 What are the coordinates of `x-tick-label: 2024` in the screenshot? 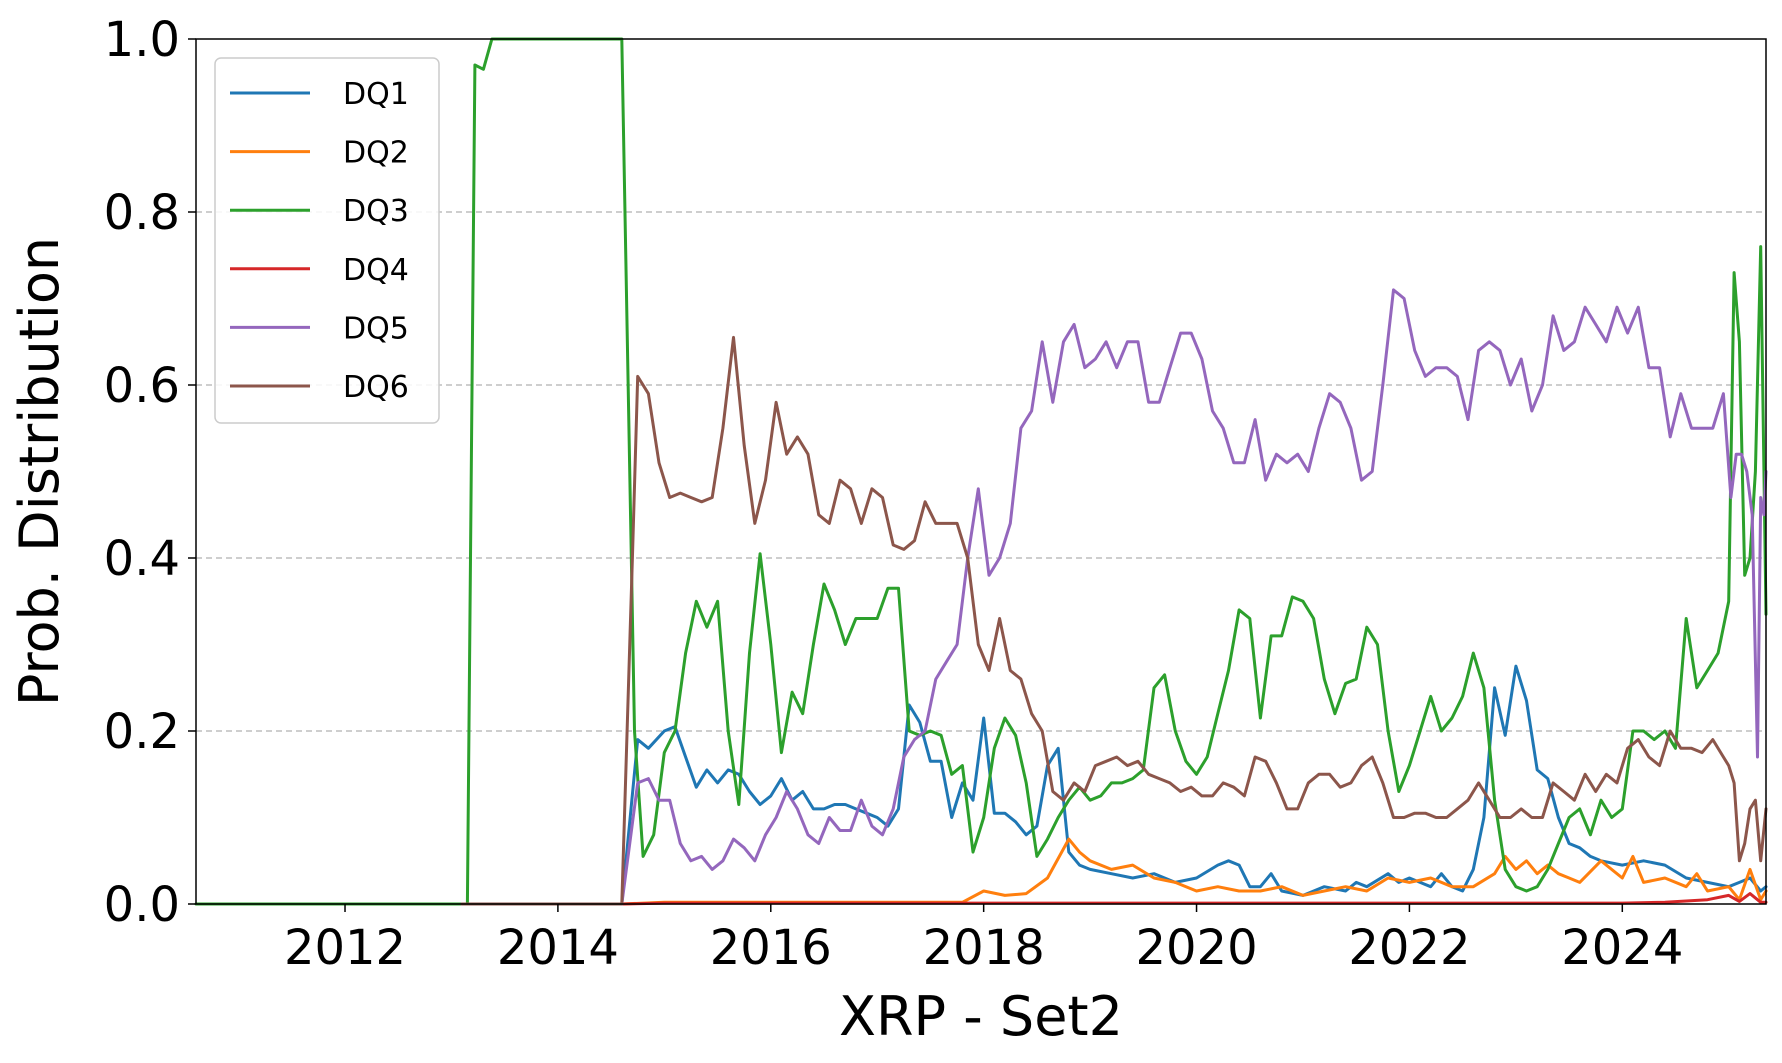 It's located at (1622, 948).